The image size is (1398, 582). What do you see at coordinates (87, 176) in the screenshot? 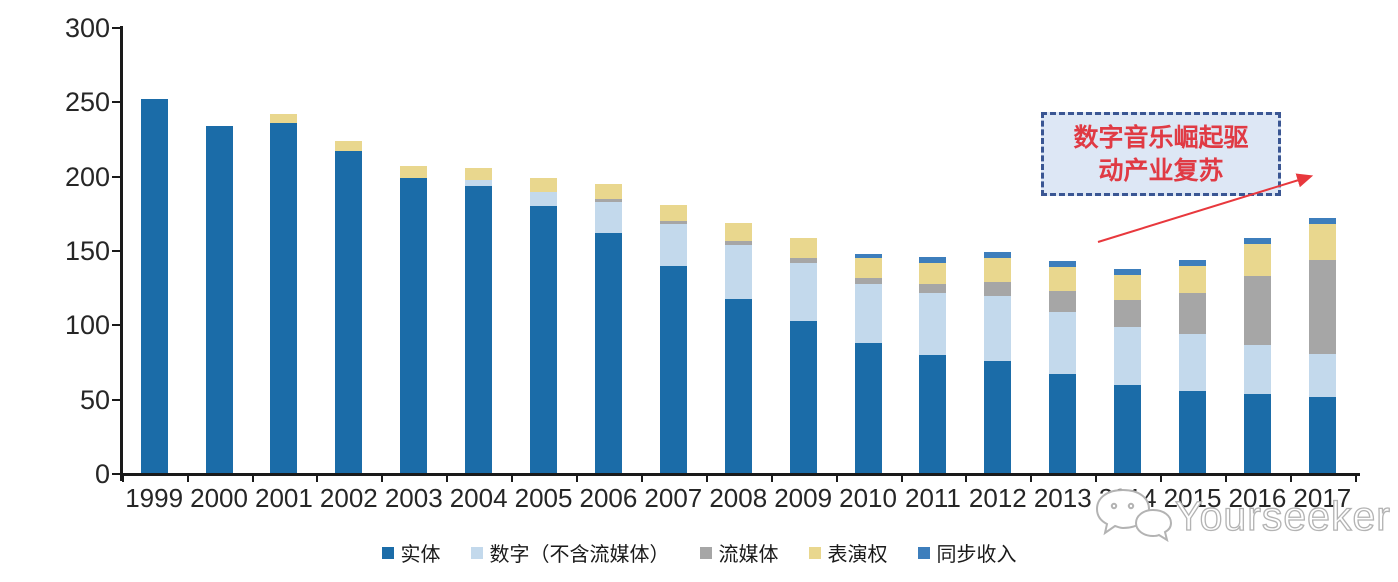
I see `y-tick-label: 200` at bounding box center [87, 176].